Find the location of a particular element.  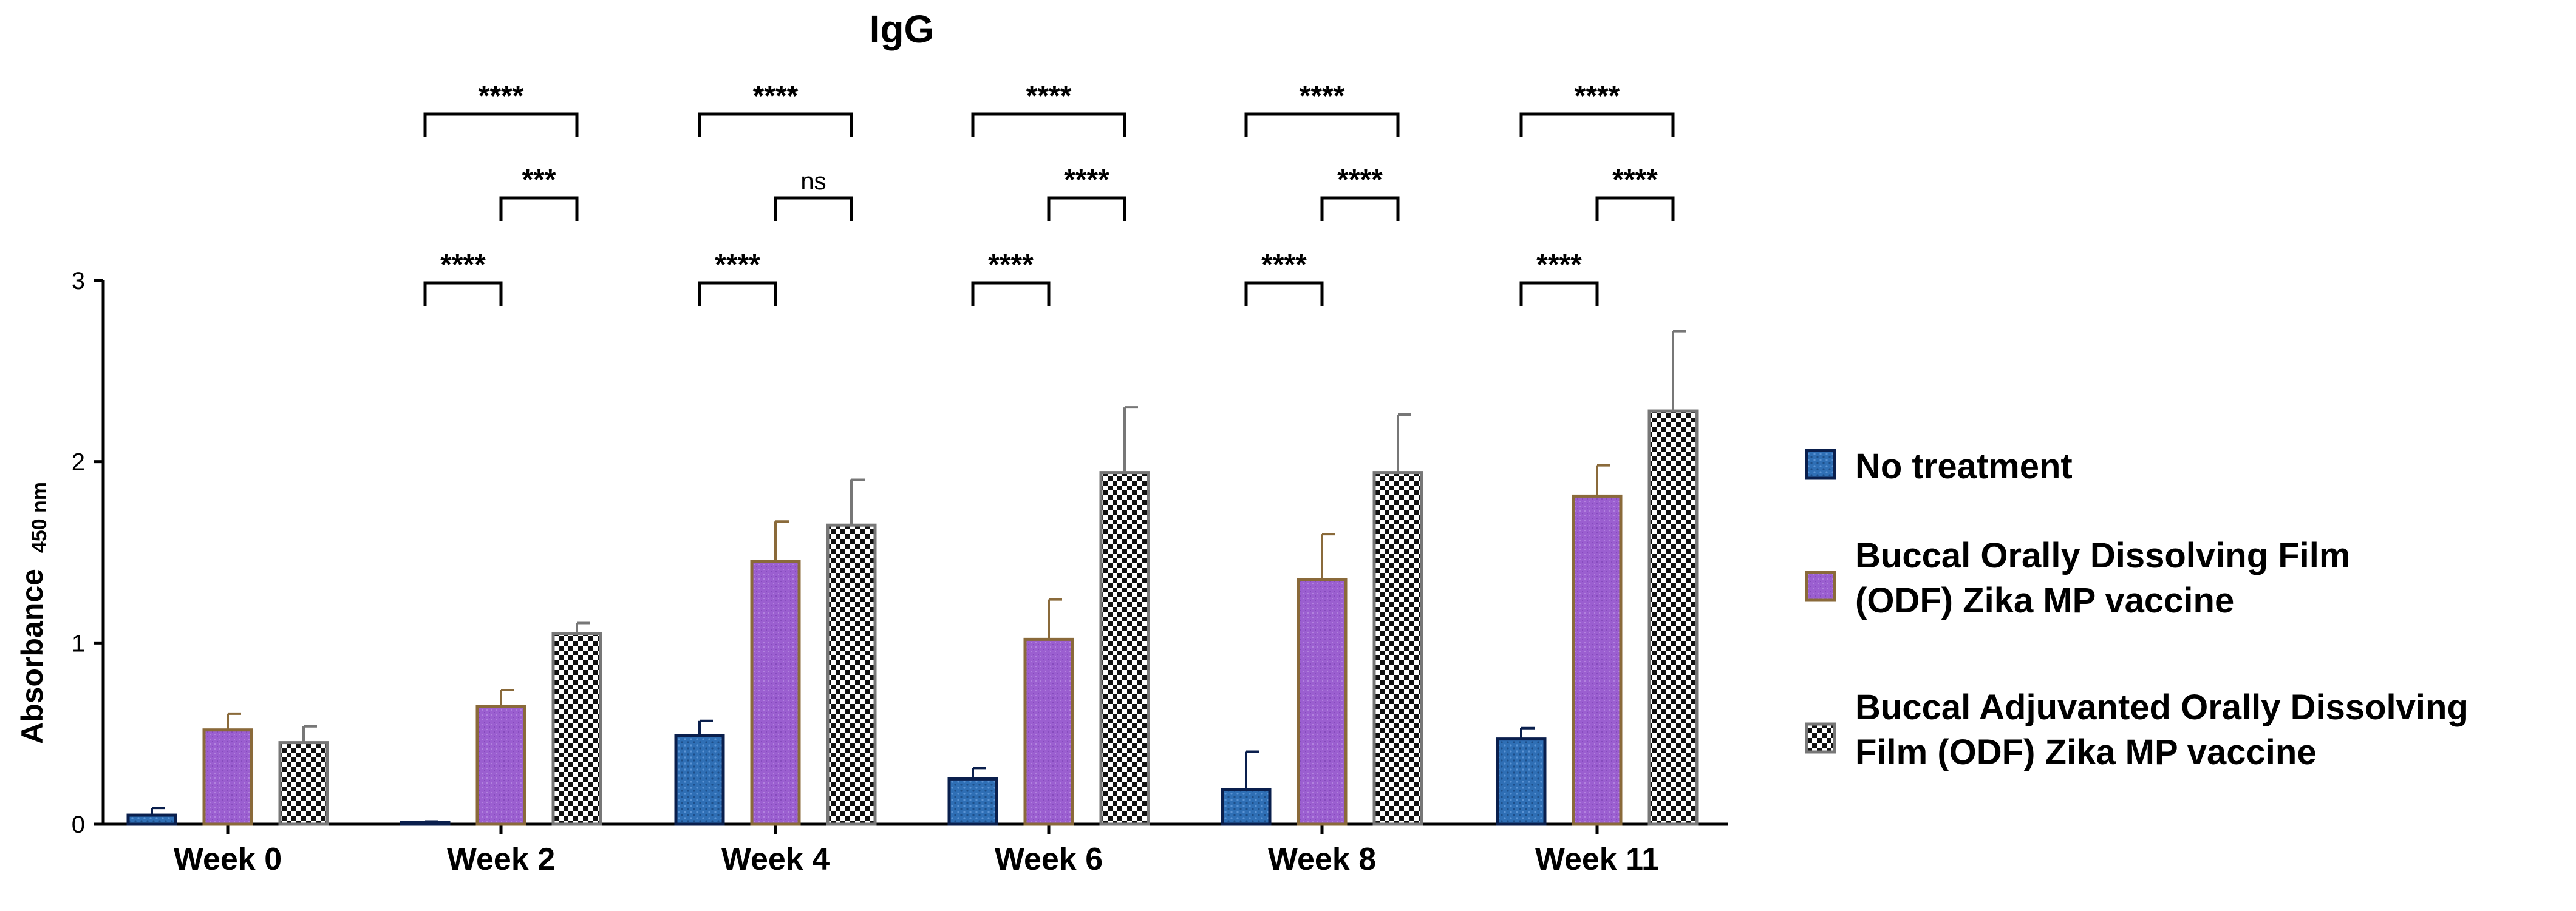

legend-label: No treatment is located at coordinates (1964, 466).